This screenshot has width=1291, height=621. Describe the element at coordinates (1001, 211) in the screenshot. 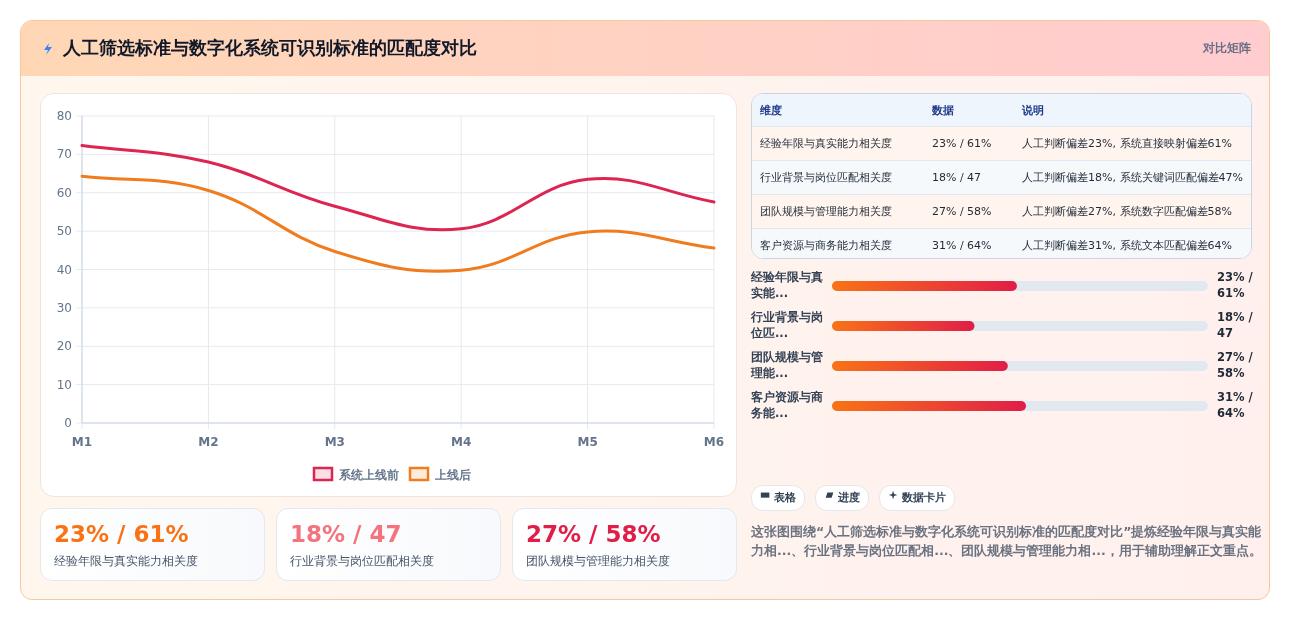

I see `table-row: 团队规模与管理能力相关度 27% / 58% 人工判断偏差27%, 系统数字匹配偏差58%` at that location.